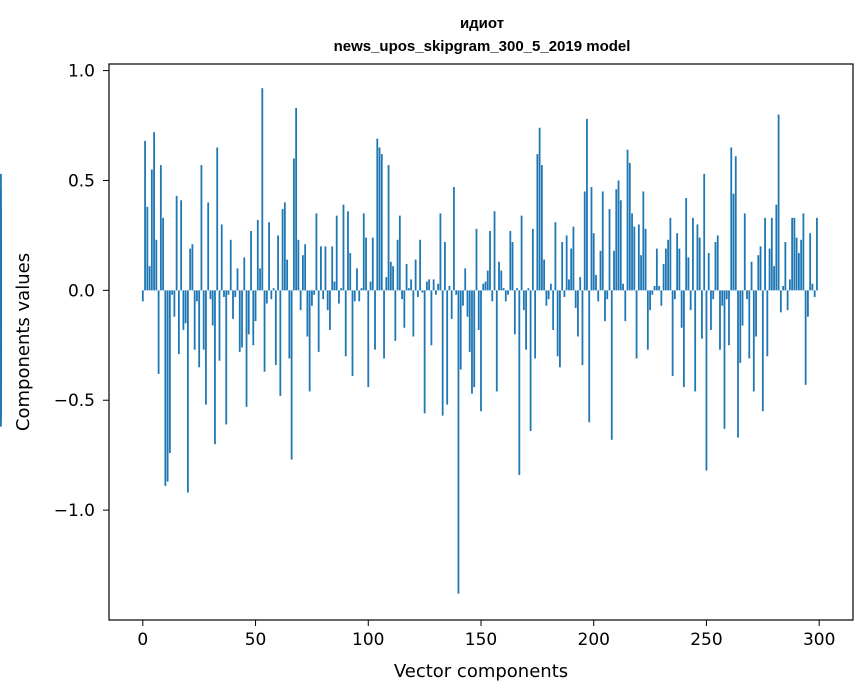 The width and height of the screenshot is (867, 696). I want to click on y-tick-label: 0.0, so click(81, 291).